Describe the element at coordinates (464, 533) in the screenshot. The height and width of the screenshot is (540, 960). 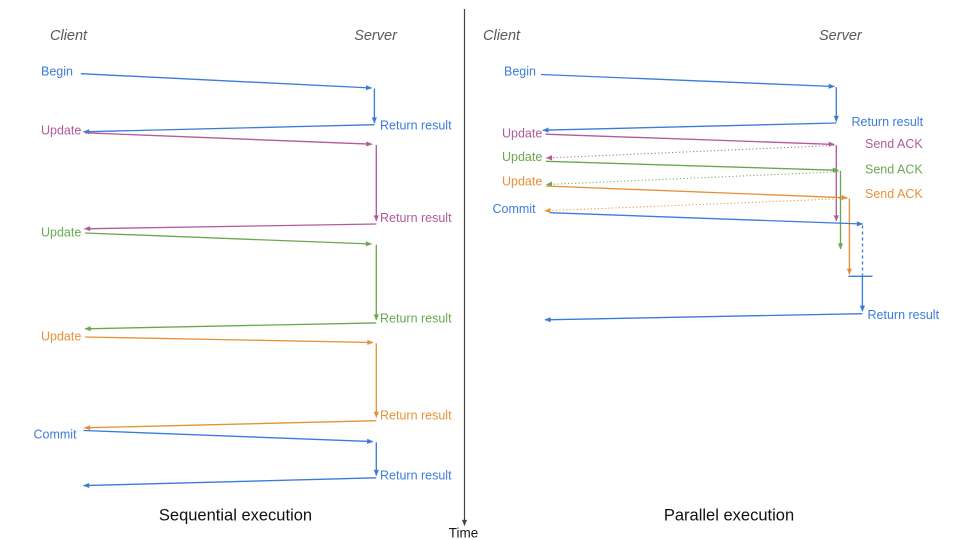
I see `svg-text: Time` at that location.